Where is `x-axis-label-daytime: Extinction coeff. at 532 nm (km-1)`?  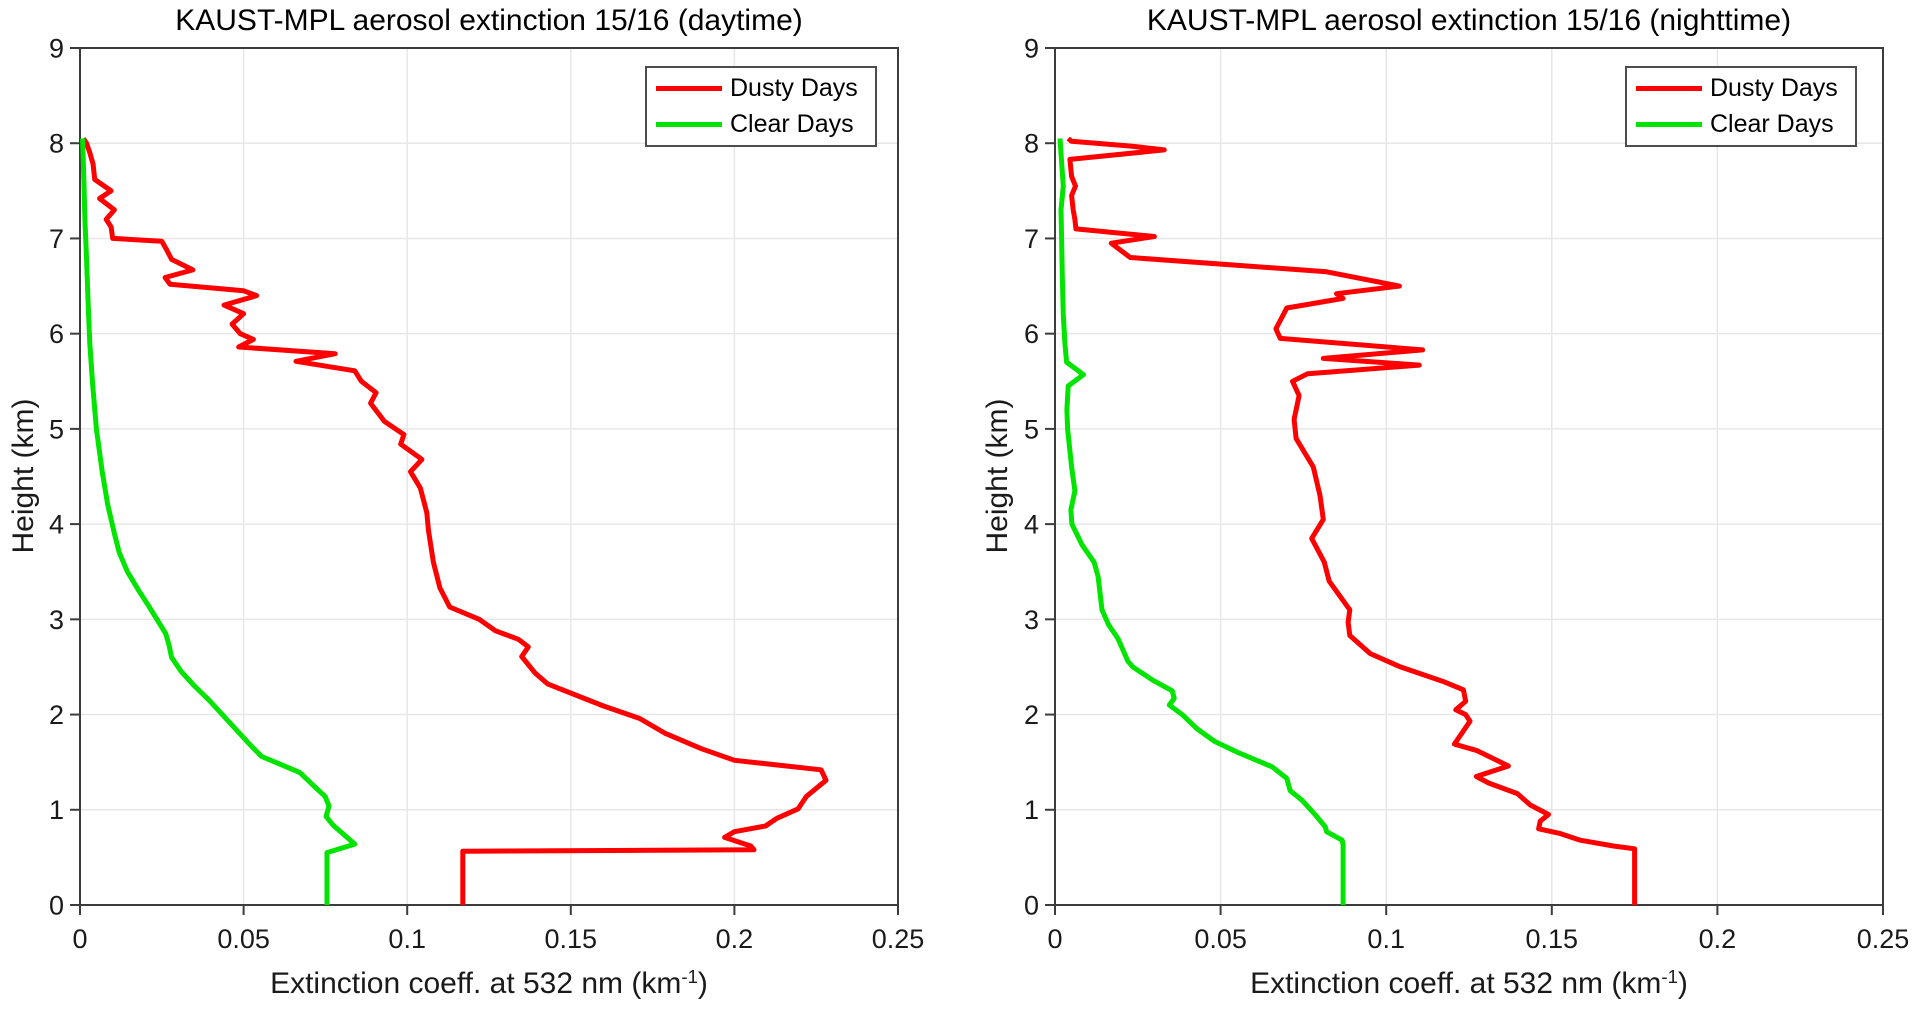
x-axis-label-daytime: Extinction coeff. at 532 nm (km-1) is located at coordinates (489, 988).